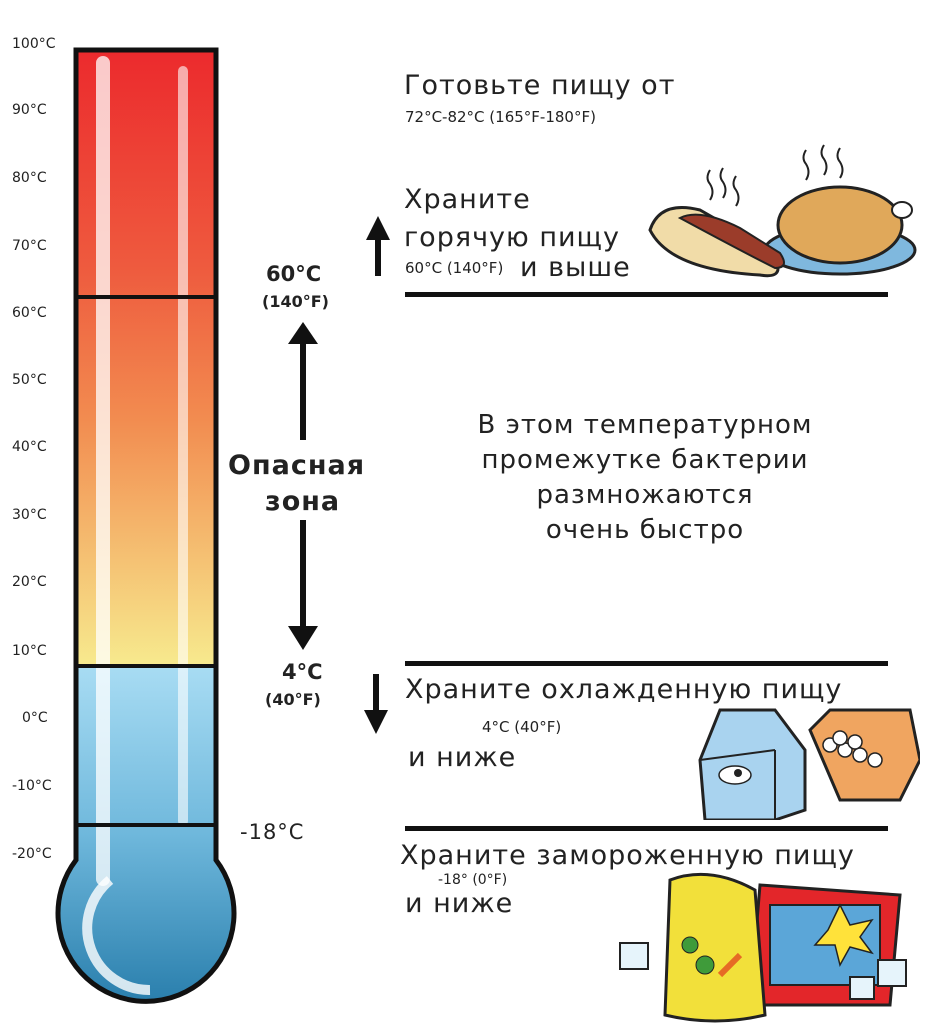 The image size is (939, 1028). What do you see at coordinates (295, 301) in the screenshot?
I see `marker-hot-f: (140°F)` at bounding box center [295, 301].